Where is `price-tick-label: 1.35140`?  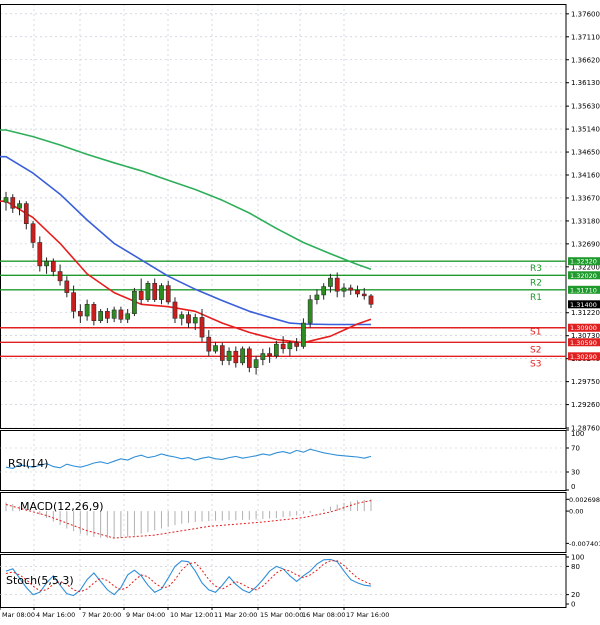 price-tick-label: 1.35140 is located at coordinates (585, 130).